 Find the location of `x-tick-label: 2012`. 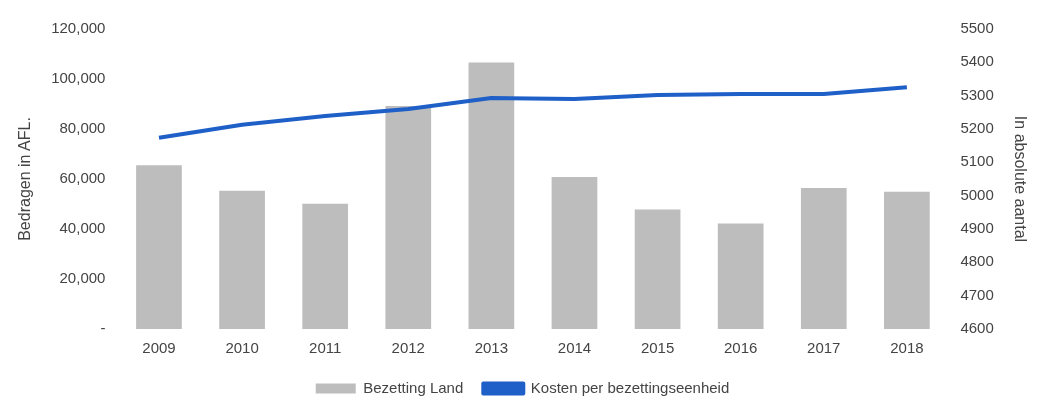

x-tick-label: 2012 is located at coordinates (408, 348).